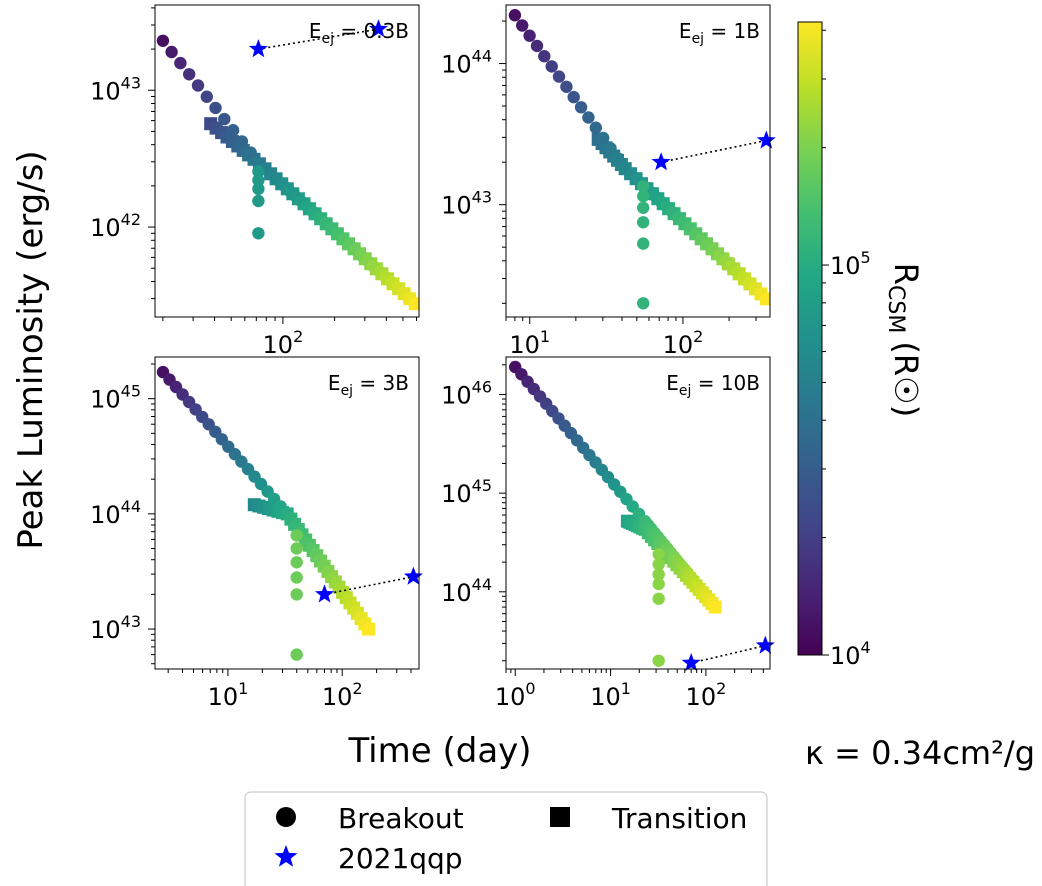  Describe the element at coordinates (466, 394) in the screenshot. I see `y-tick-label: 1046` at that location.